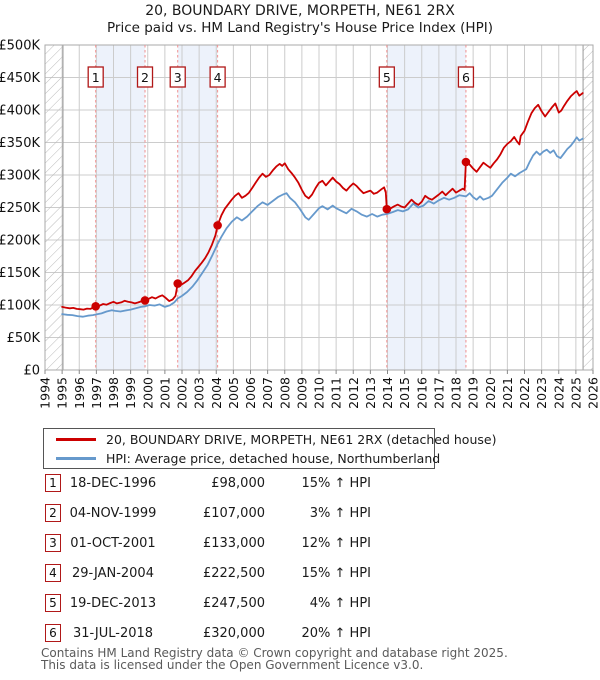 The height and width of the screenshot is (680, 600). What do you see at coordinates (370, 393) in the screenshot?
I see `x-axis-year-label: 2013` at bounding box center [370, 393].